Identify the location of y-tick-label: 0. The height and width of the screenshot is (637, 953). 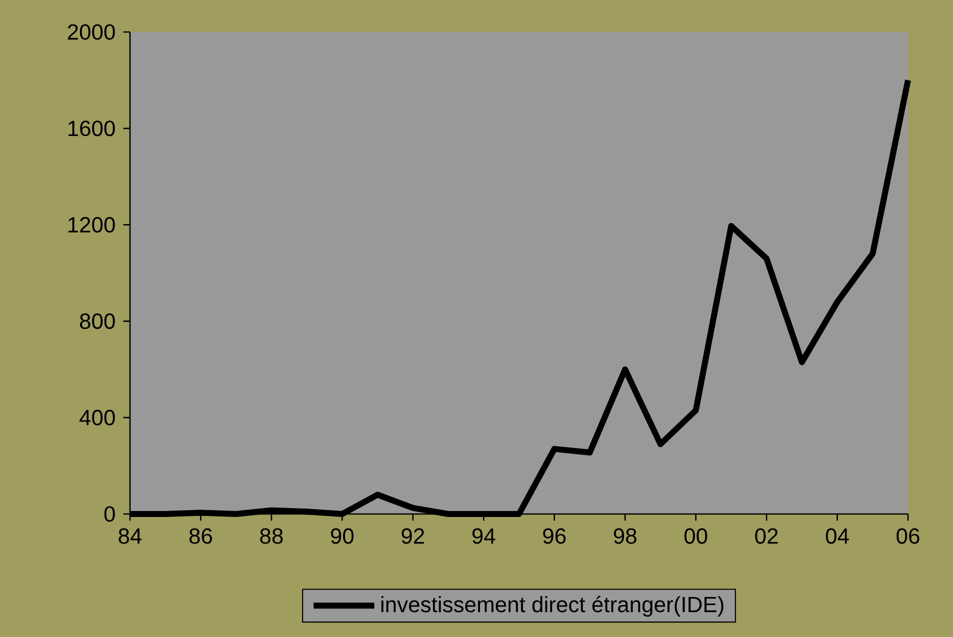
(109, 514).